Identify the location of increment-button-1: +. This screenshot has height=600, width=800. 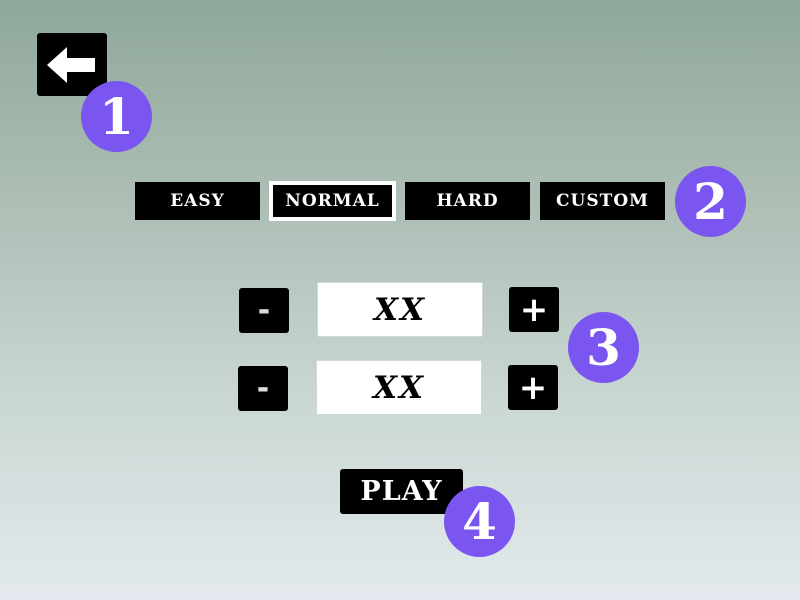
(534, 309).